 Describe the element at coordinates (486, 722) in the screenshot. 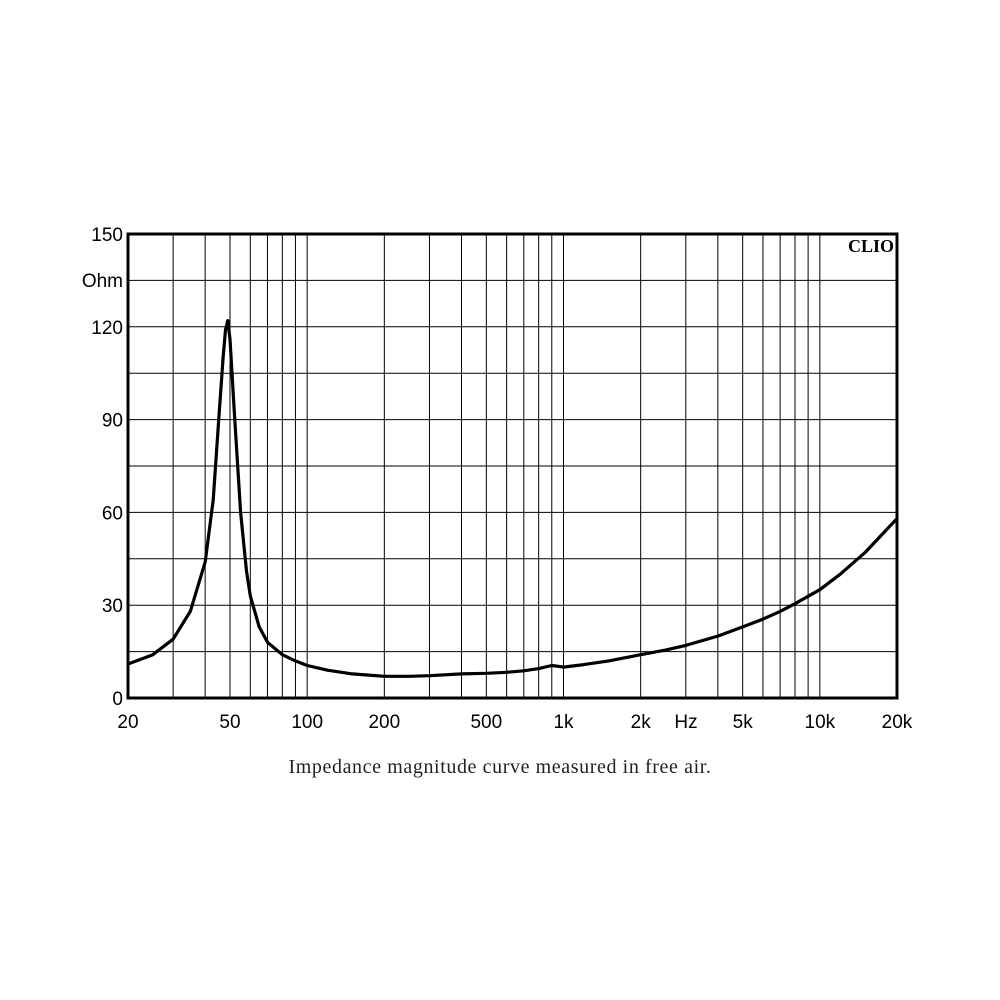

I see `x-tick-label: 500` at that location.